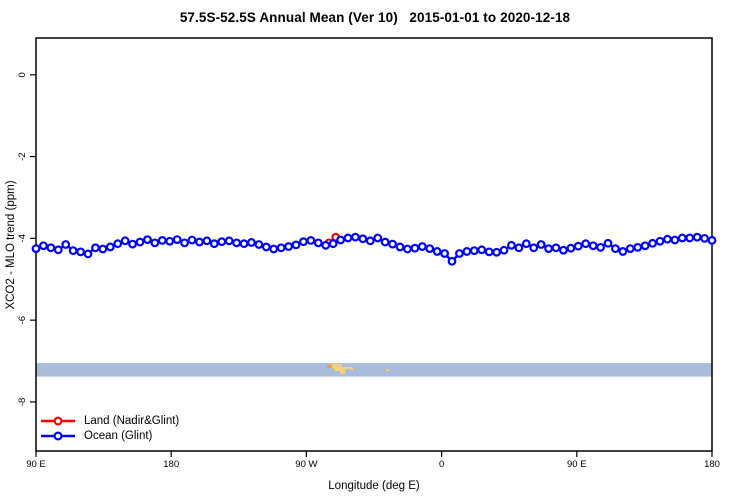  I want to click on map-strip, so click(374, 370).